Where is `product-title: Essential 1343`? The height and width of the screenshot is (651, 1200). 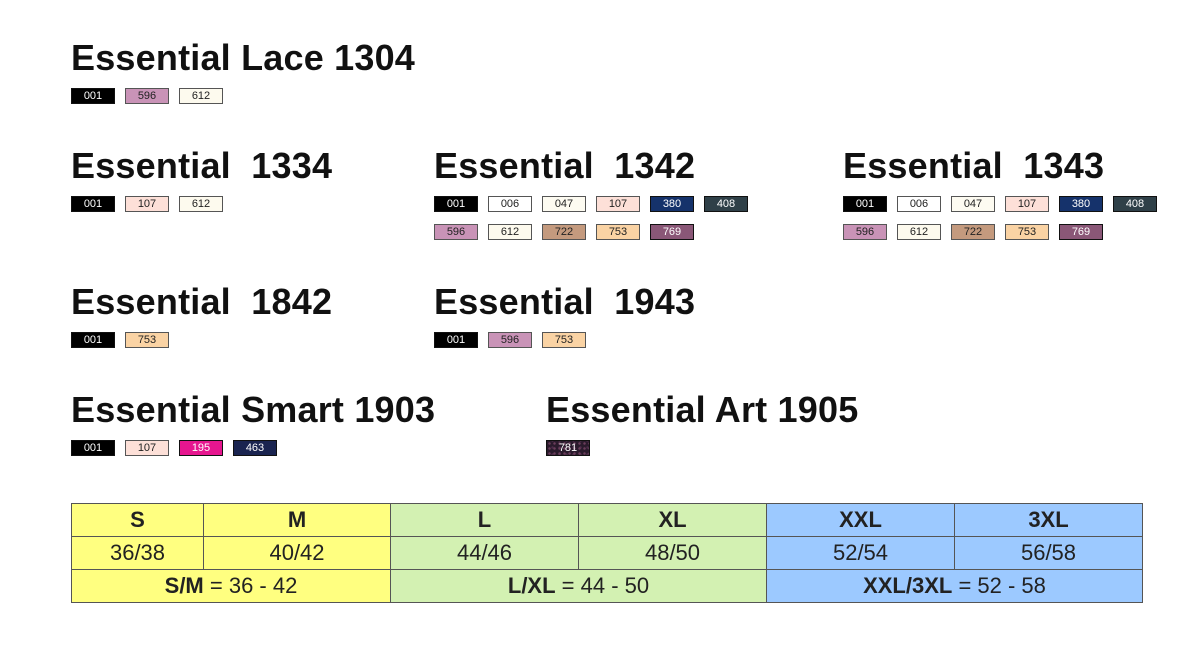
product-title: Essential 1343 is located at coordinates (974, 165).